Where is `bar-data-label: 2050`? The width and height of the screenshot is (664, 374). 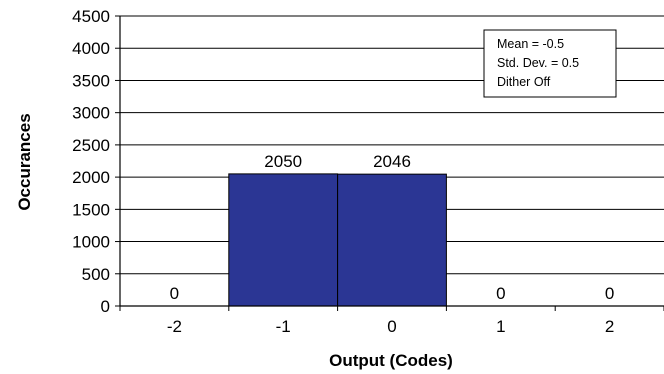
bar-data-label: 2050 is located at coordinates (283, 161).